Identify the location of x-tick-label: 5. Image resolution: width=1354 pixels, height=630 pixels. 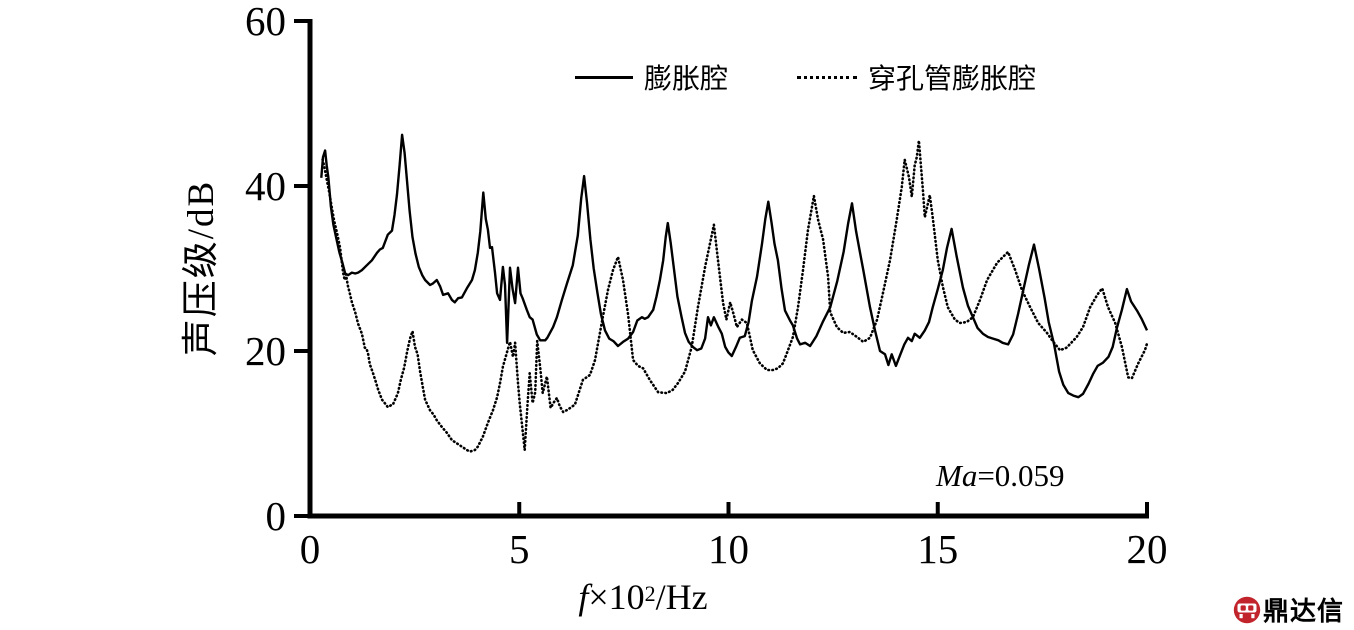
(519, 549).